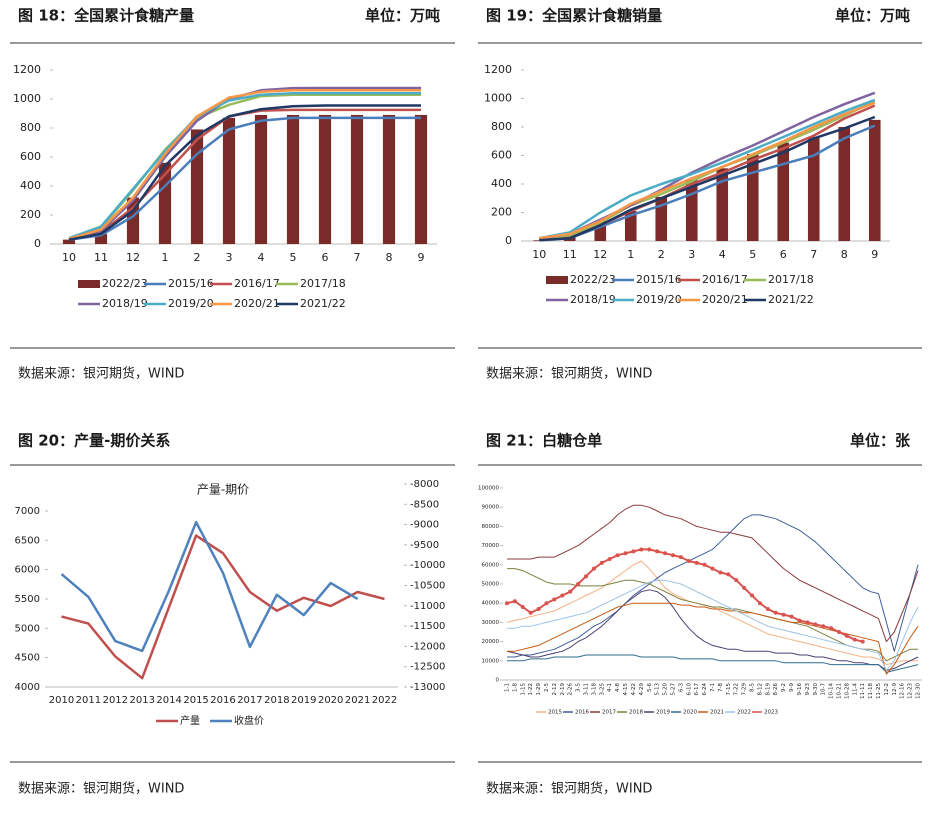  What do you see at coordinates (872, 16) in the screenshot?
I see `panel-unit: 单位：万吨` at bounding box center [872, 16].